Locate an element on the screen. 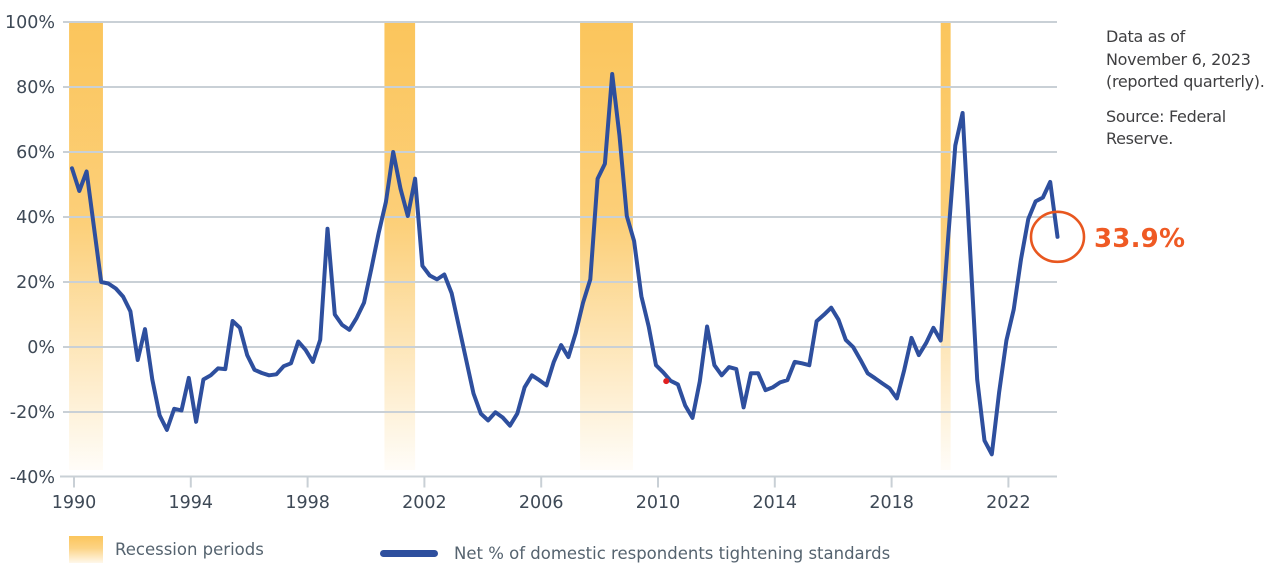 Image resolution: width=1280 pixels, height=571 pixels. y-tick-label: 20% is located at coordinates (35, 283).